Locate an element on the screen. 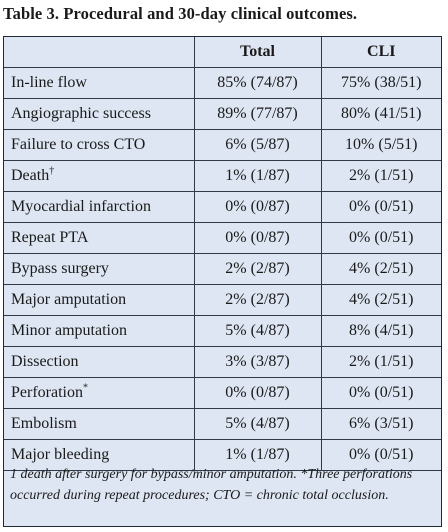  row-label-text: Failure to cross CTO is located at coordinates (78, 144).